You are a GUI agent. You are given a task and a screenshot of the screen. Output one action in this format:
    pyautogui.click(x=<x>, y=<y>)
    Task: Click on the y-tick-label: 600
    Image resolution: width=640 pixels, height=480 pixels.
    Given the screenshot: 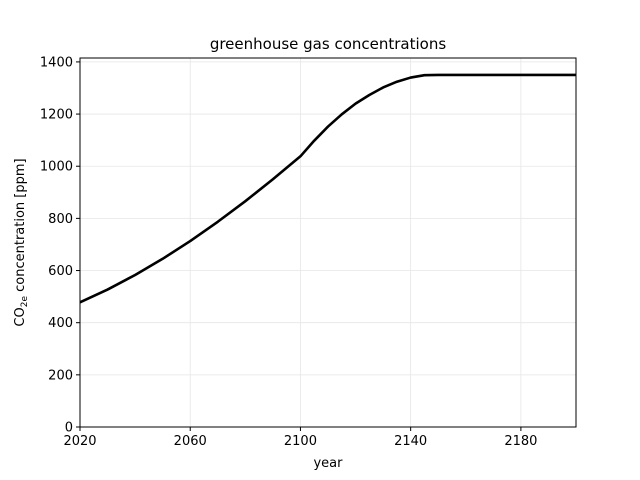 What is the action you would take?
    pyautogui.click(x=60, y=271)
    